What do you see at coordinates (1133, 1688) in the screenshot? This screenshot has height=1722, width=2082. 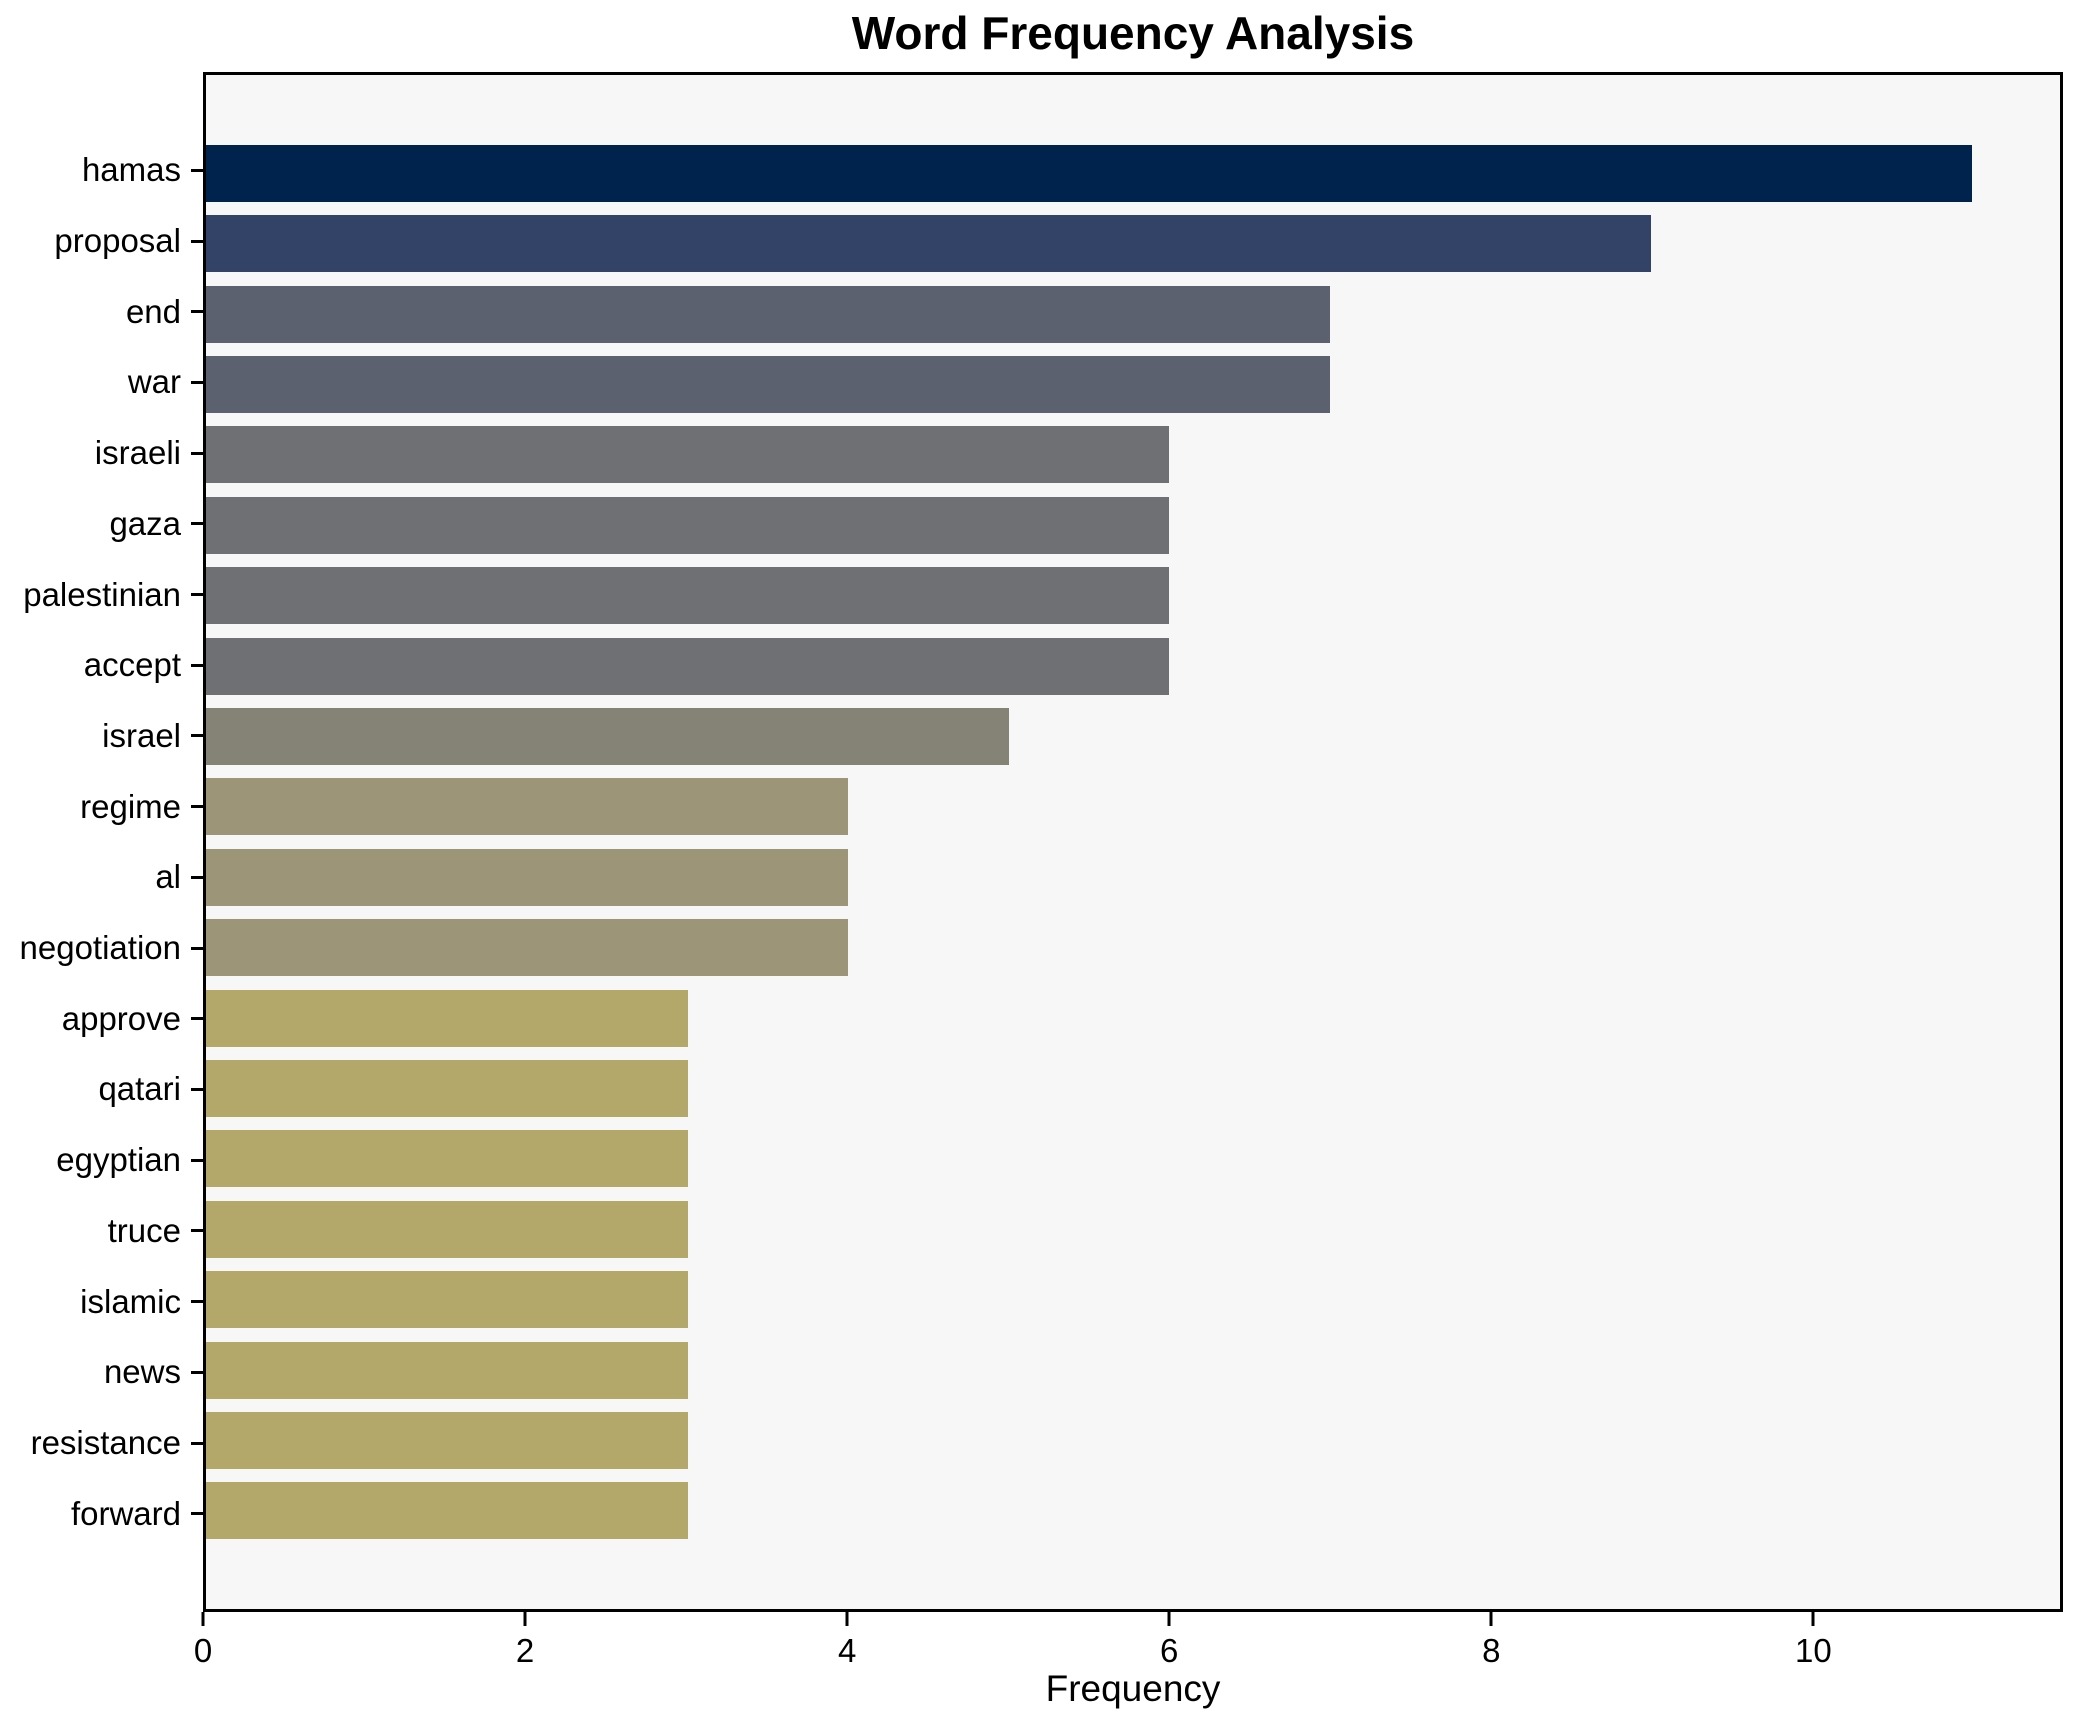 I see `x-axis-title: Frequency` at bounding box center [1133, 1688].